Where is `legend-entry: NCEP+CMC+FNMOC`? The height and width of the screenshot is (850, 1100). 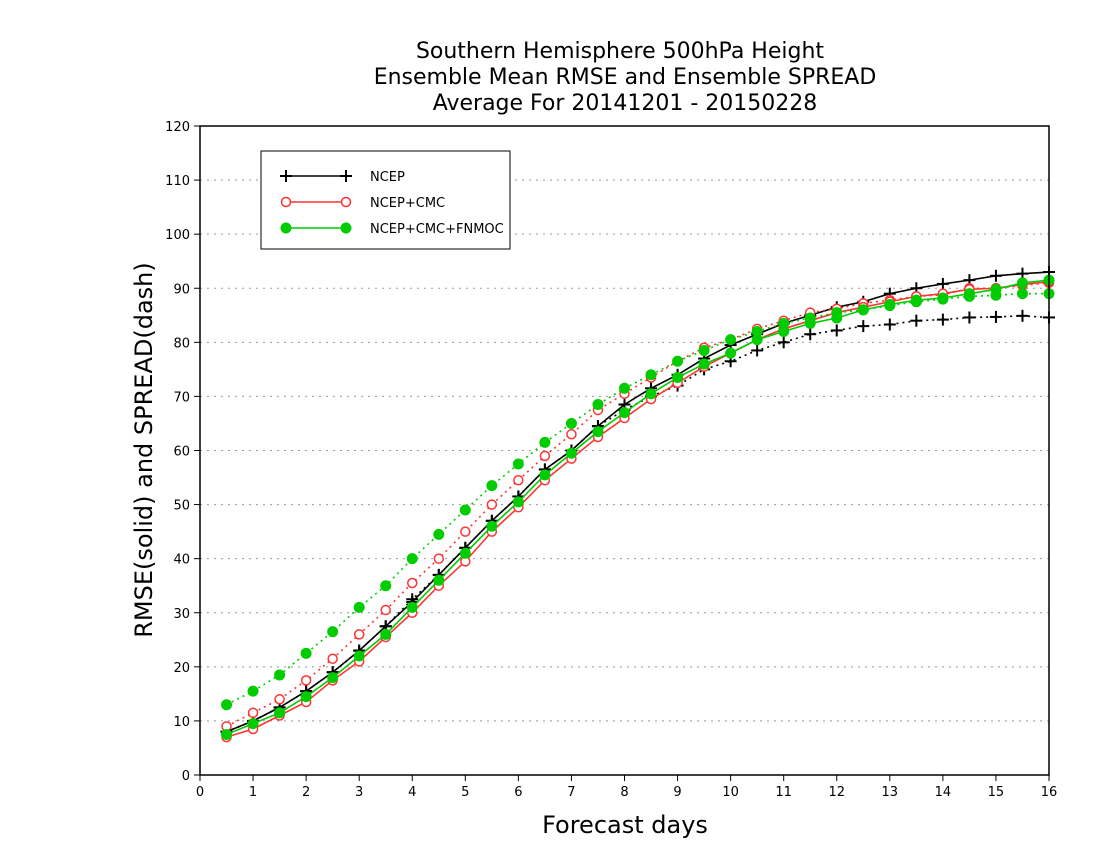
legend-entry: NCEP+CMC+FNMOC is located at coordinates (392, 229).